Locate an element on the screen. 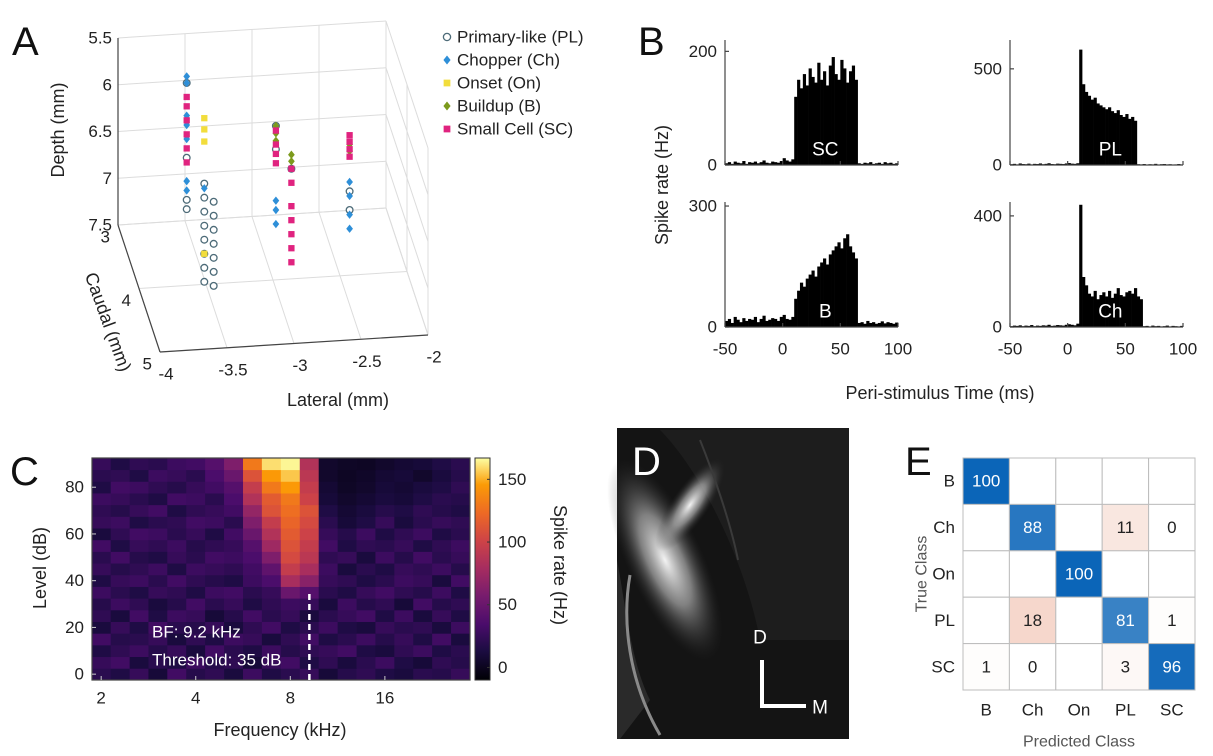 The image size is (1213, 756). column-label: PL is located at coordinates (1125, 710).